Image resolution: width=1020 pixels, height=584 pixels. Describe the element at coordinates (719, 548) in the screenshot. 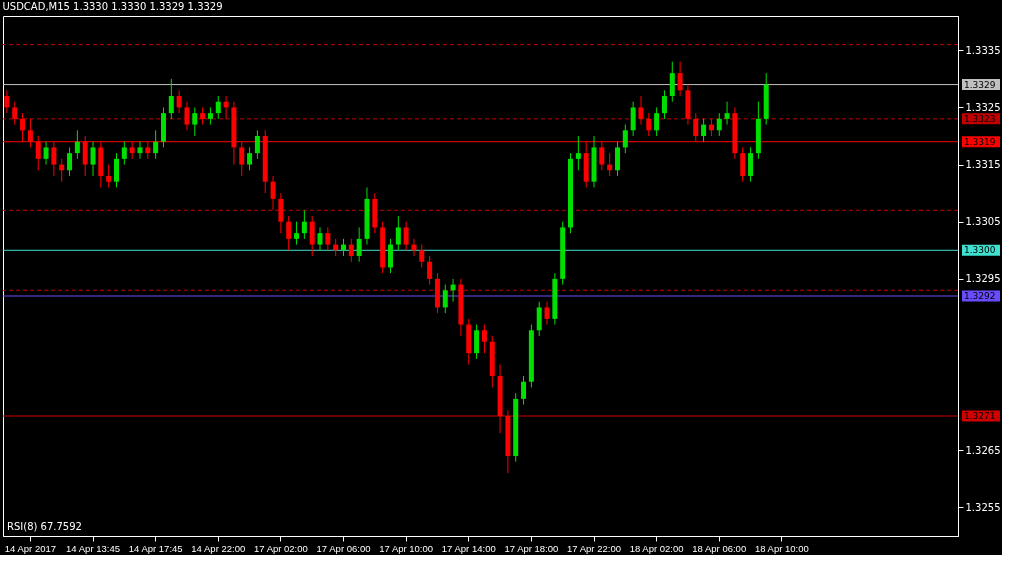

I see `x-tick-label: 18 Apr 06:00` at that location.